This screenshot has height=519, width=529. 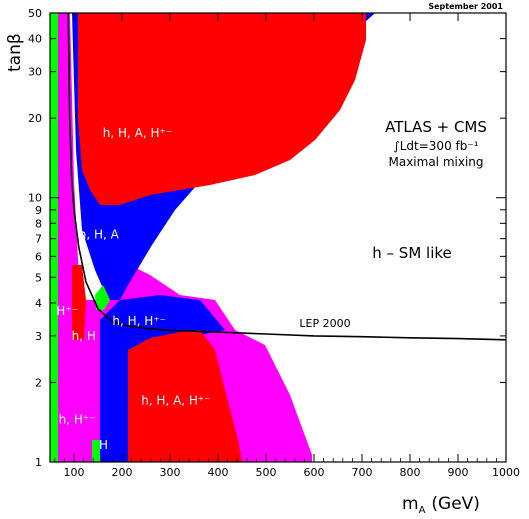 I want to click on luminosity-annotation: ∫Ldt=300 fb⁻¹, so click(x=435, y=146).